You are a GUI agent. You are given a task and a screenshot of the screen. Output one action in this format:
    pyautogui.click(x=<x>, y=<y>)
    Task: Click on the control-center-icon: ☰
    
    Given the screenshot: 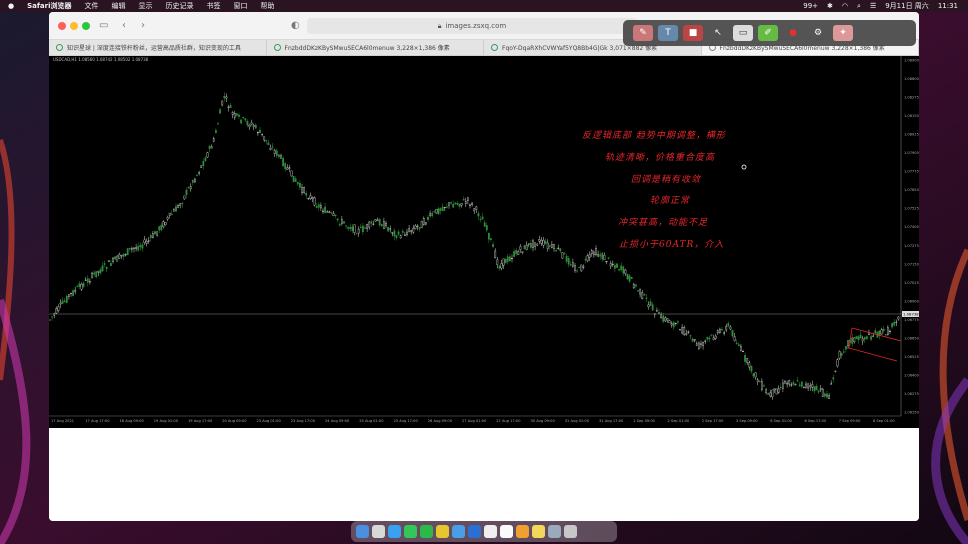 What is the action you would take?
    pyautogui.click(x=873, y=6)
    